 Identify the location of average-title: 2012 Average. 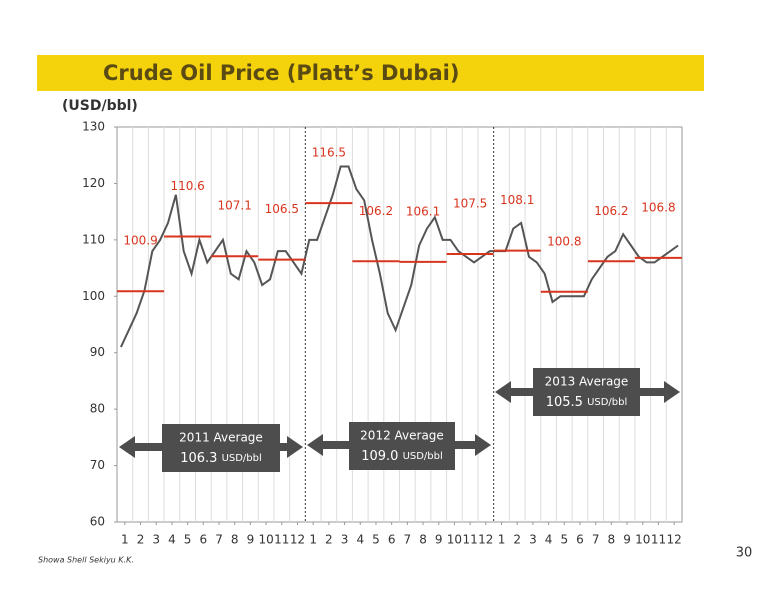
(402, 436).